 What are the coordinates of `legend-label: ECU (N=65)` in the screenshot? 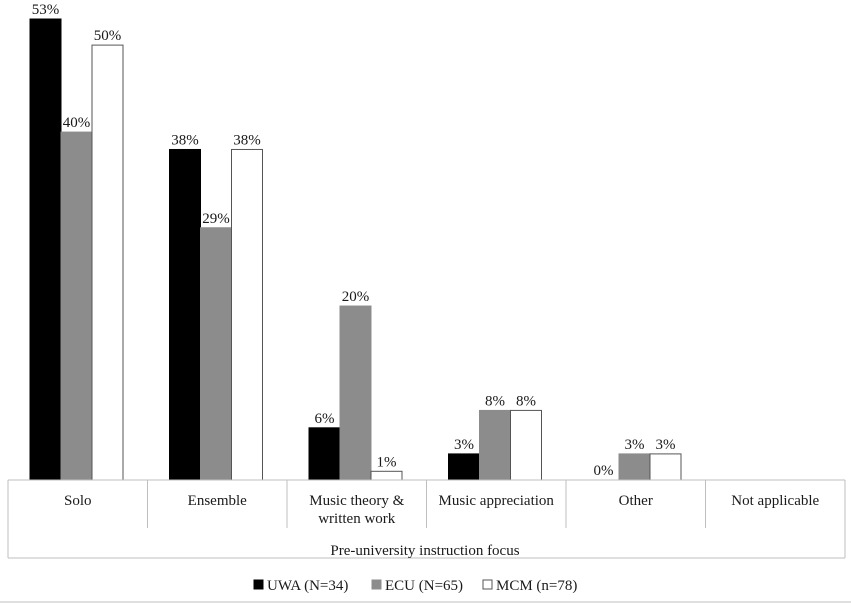 It's located at (424, 586).